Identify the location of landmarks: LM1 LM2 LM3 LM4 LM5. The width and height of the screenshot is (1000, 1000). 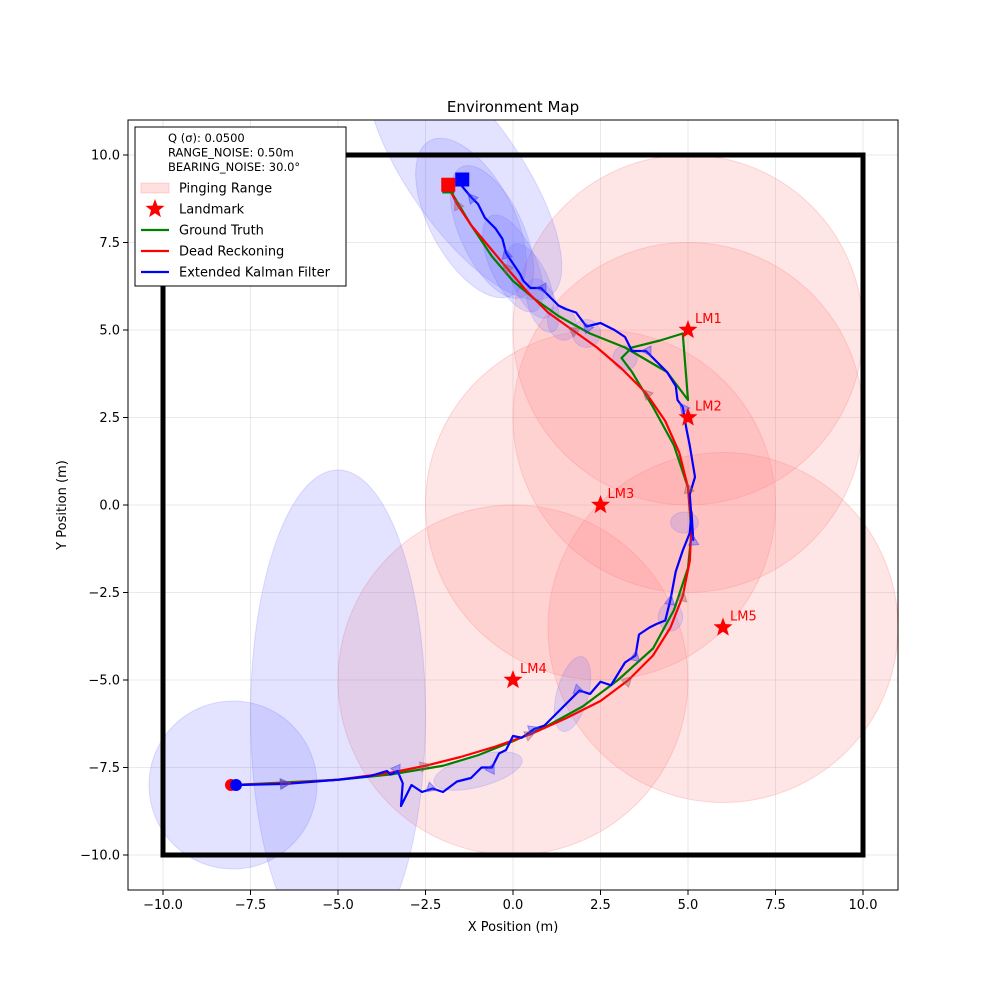
(630, 500).